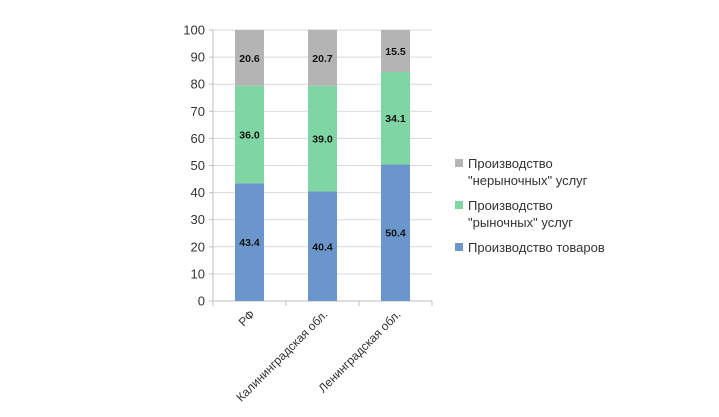  I want to click on legend-label: "рыночных" услуг, so click(521, 222).